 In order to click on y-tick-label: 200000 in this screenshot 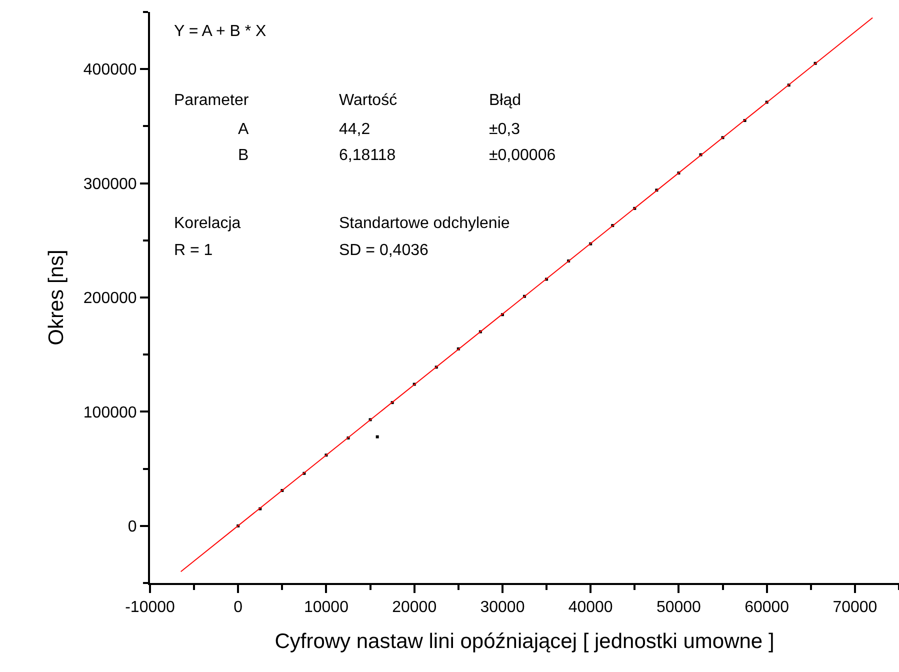, I will do `click(110, 299)`.